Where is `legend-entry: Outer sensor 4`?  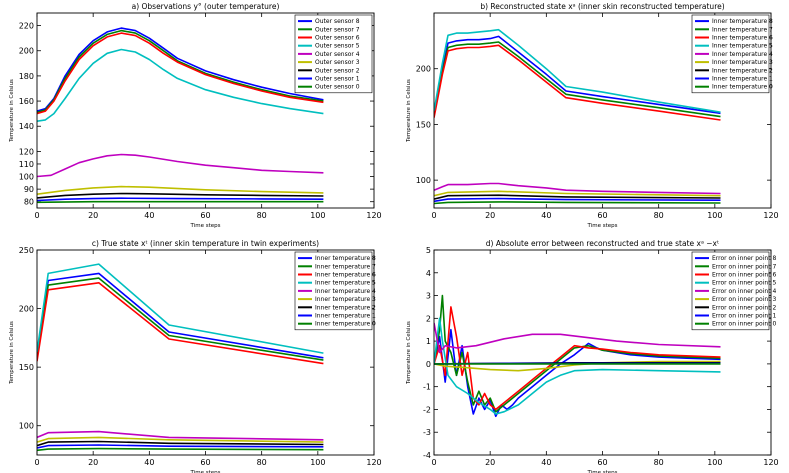 legend-entry: Outer sensor 4 is located at coordinates (337, 54).